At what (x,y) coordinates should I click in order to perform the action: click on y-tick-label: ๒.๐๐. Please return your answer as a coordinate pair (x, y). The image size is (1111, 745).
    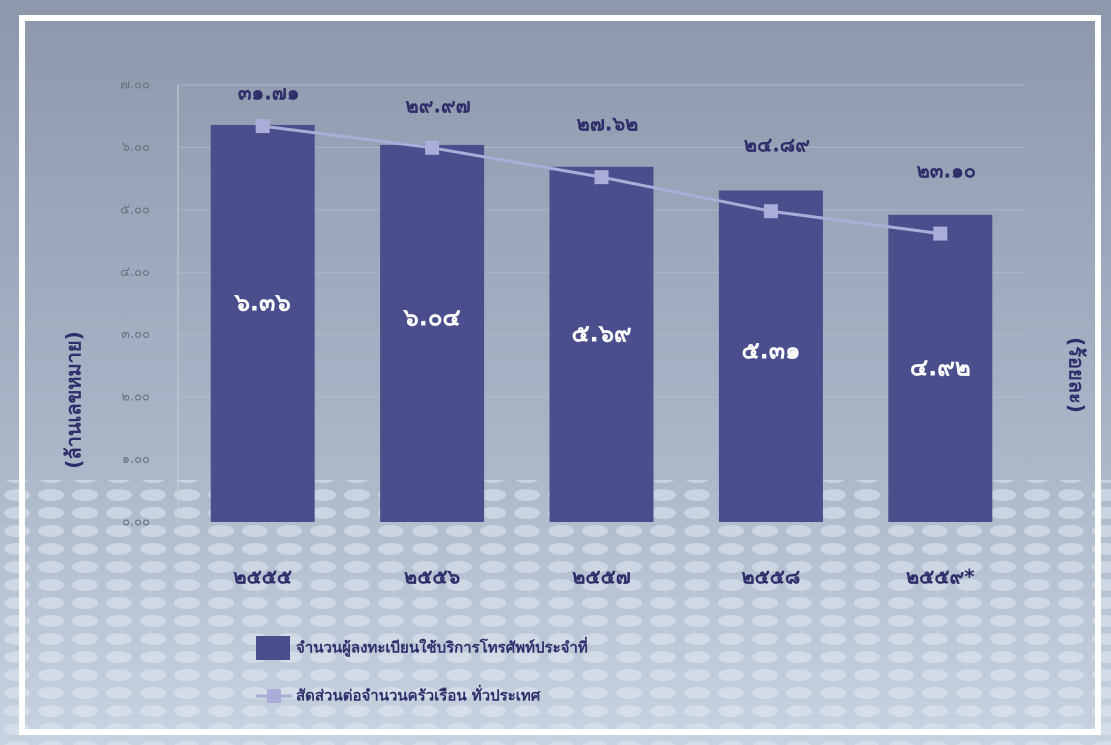
    Looking at the image, I should click on (135, 397).